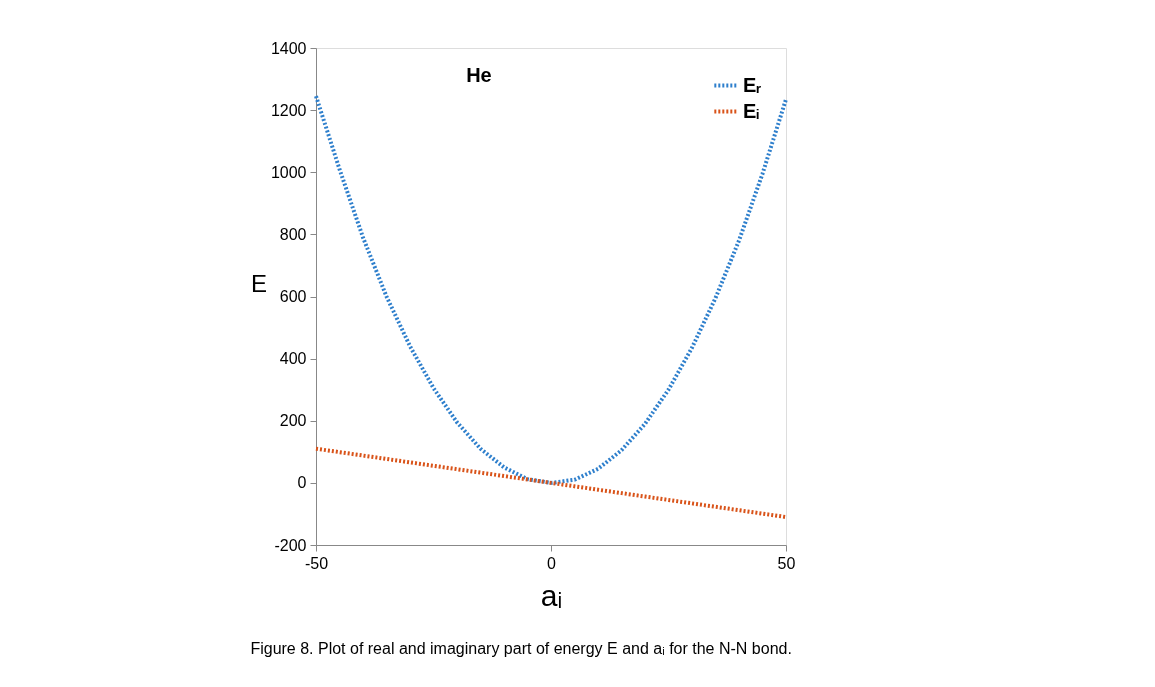 This screenshot has width=1155, height=687. I want to click on annotation: He, so click(479, 75).